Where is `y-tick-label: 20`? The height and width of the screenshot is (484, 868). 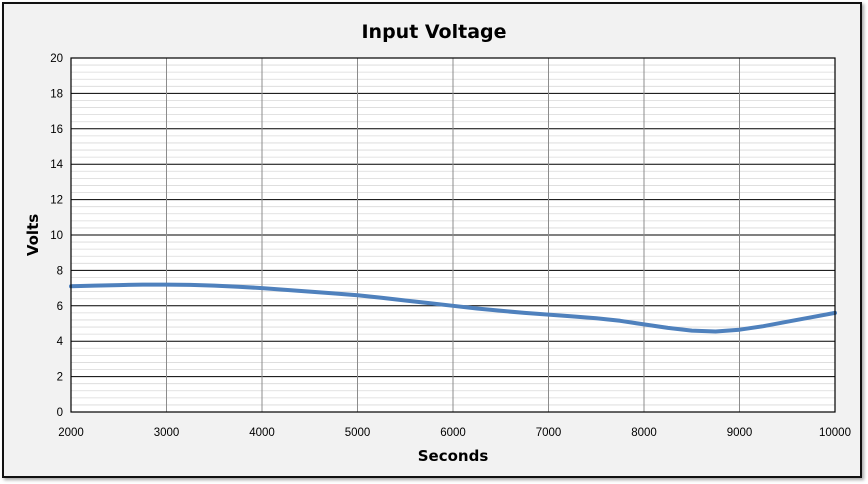
y-tick-label: 20 is located at coordinates (56, 59).